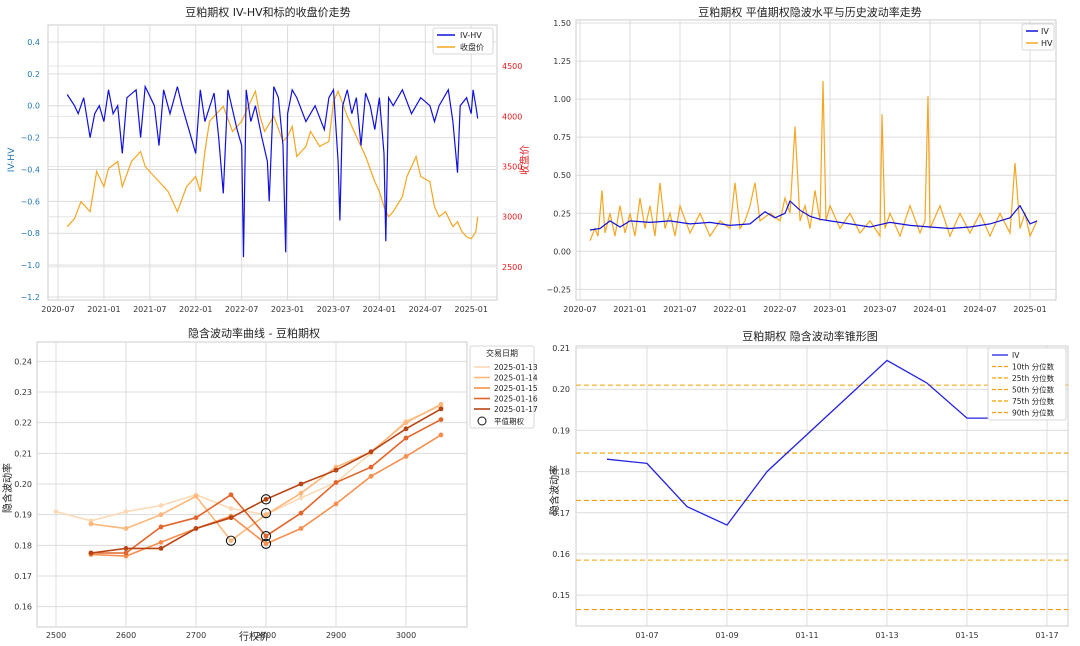 The image size is (1080, 646). Describe the element at coordinates (512, 66) in the screenshot. I see `panel1-y2-tick-label: 4500` at that location.